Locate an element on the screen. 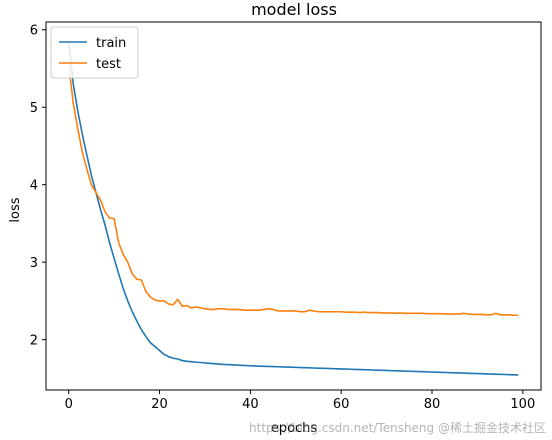 The image size is (552, 440). x-axis-ticks: 0 20 40 60 80 100 is located at coordinates (300, 401).